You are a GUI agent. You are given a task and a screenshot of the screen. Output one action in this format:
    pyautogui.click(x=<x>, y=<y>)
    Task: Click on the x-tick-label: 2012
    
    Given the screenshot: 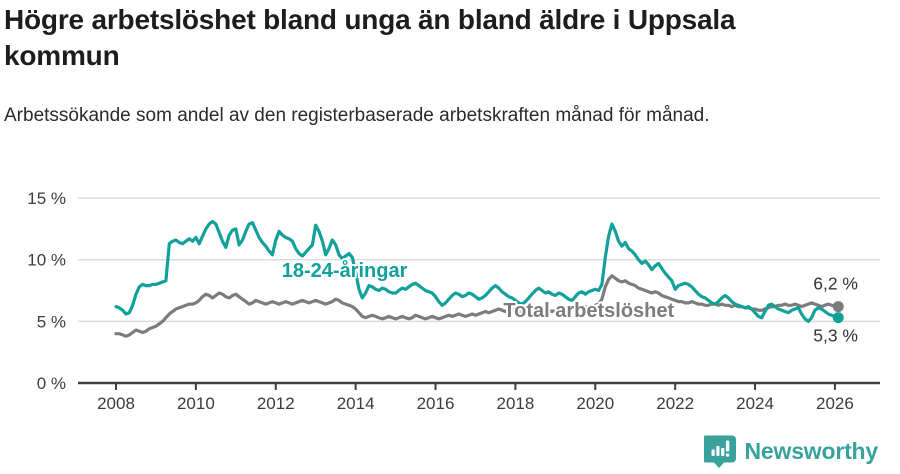 What is the action you would take?
    pyautogui.click(x=276, y=403)
    